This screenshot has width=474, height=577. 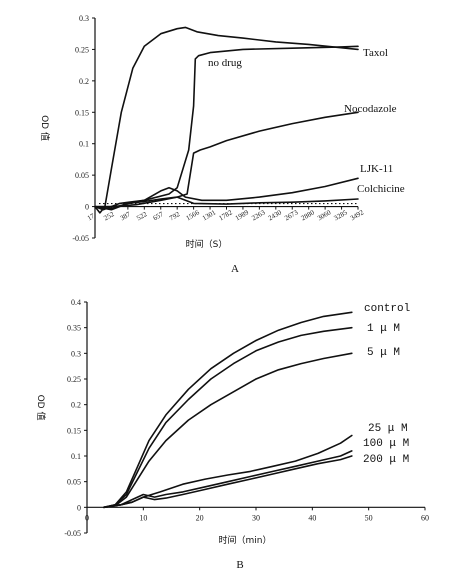 I want to click on b-series-line-100-m, so click(x=228, y=479).